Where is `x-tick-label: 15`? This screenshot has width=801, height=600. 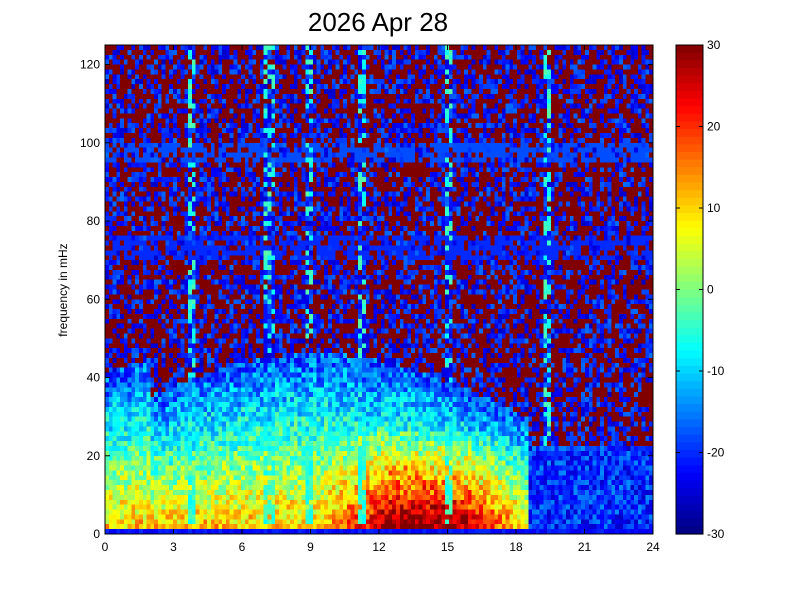
x-tick-label: 15 is located at coordinates (448, 547).